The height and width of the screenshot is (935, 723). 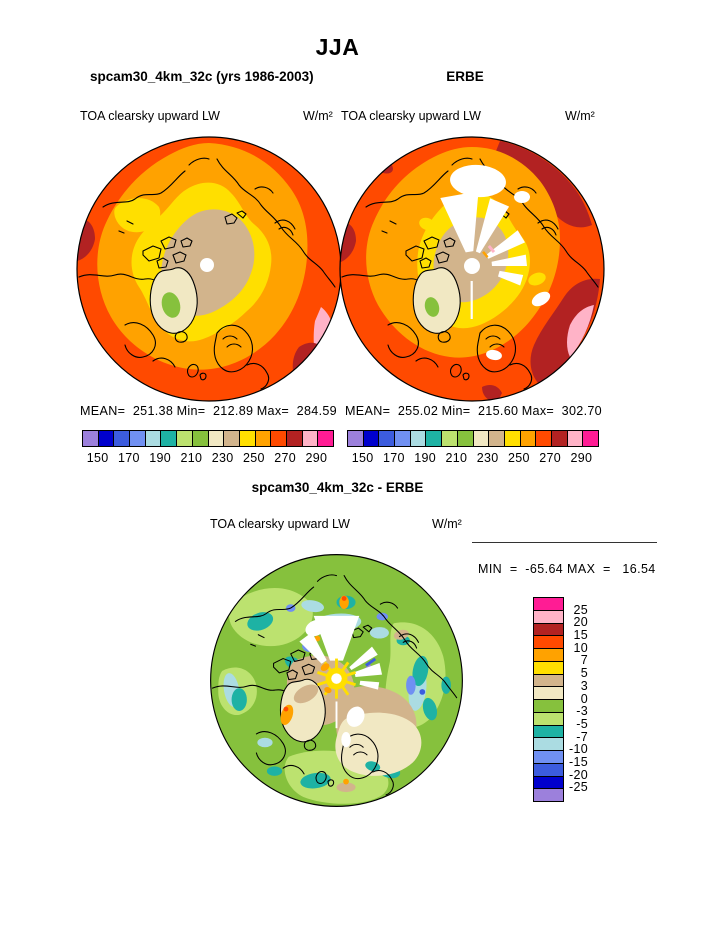 What do you see at coordinates (584, 685) in the screenshot?
I see `colorbar-label: 3` at bounding box center [584, 685].